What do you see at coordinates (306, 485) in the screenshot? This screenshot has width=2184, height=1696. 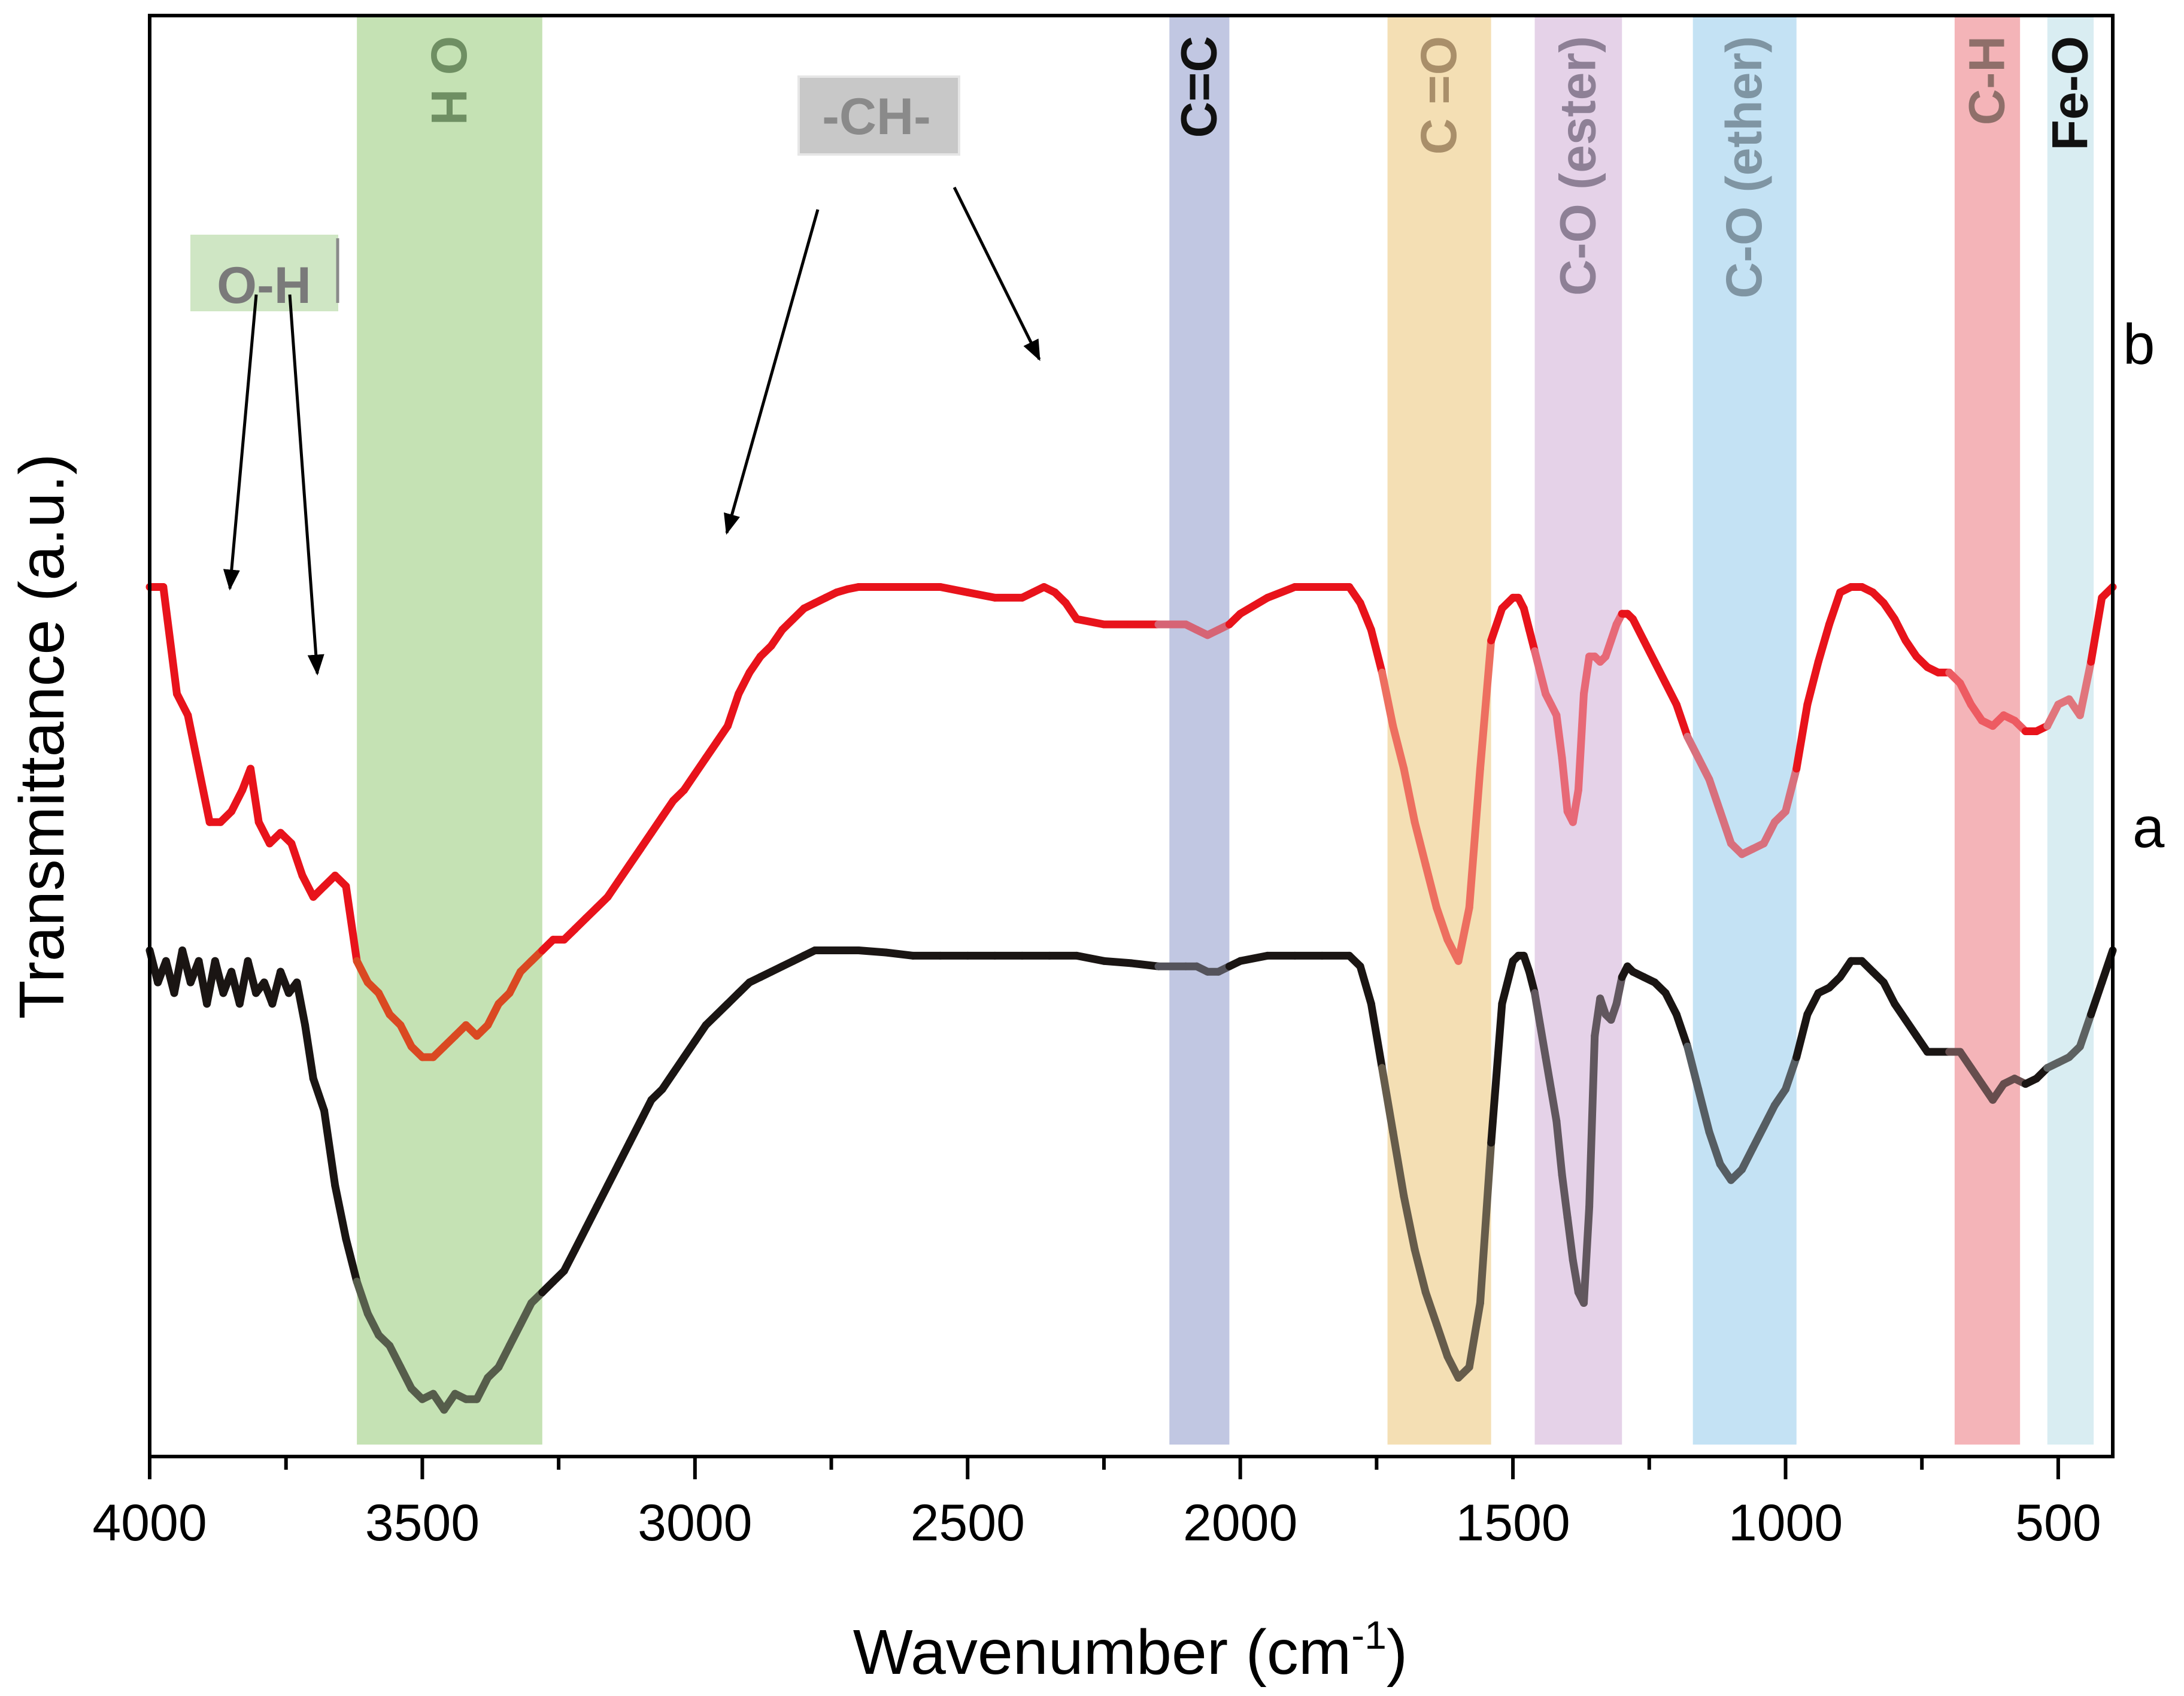 I see `oh-arrow-right` at bounding box center [306, 485].